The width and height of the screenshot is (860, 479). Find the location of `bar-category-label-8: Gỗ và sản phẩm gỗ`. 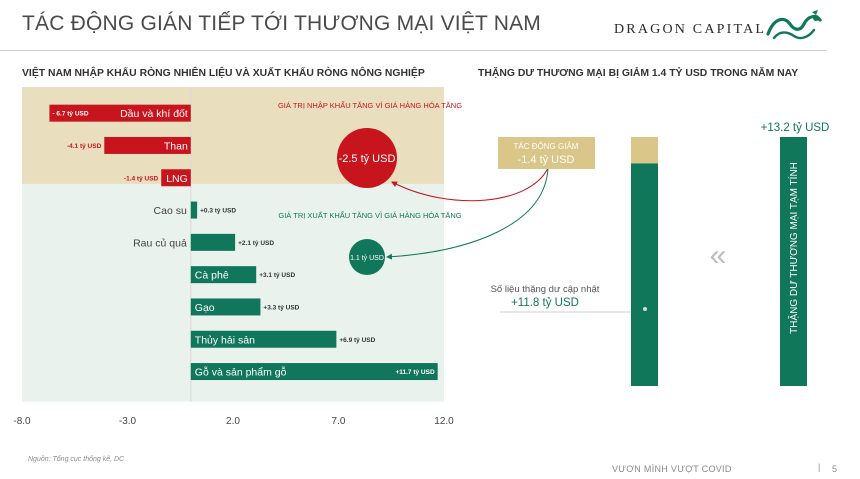

bar-category-label-8: Gỗ và sản phẩm gỗ is located at coordinates (241, 372).